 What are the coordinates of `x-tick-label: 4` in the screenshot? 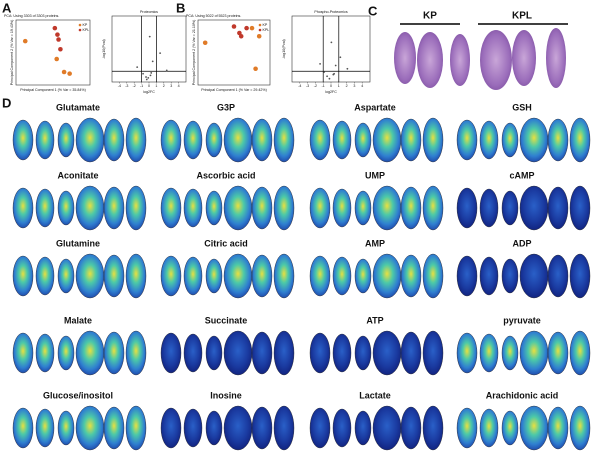 It's located at (362, 86).